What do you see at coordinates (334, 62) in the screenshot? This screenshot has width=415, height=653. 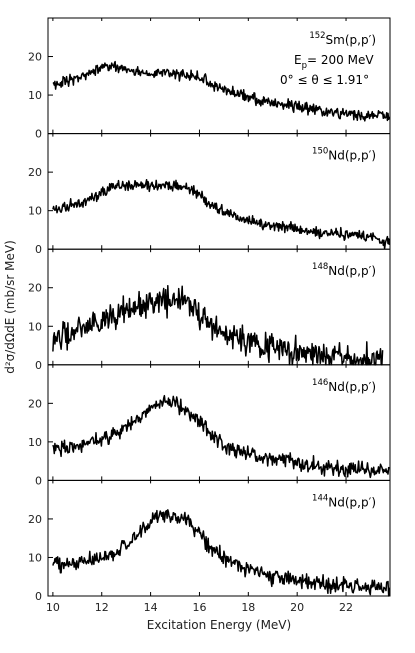 I see `beam-energy-annotation: Ep= 200 MeV` at bounding box center [334, 62].